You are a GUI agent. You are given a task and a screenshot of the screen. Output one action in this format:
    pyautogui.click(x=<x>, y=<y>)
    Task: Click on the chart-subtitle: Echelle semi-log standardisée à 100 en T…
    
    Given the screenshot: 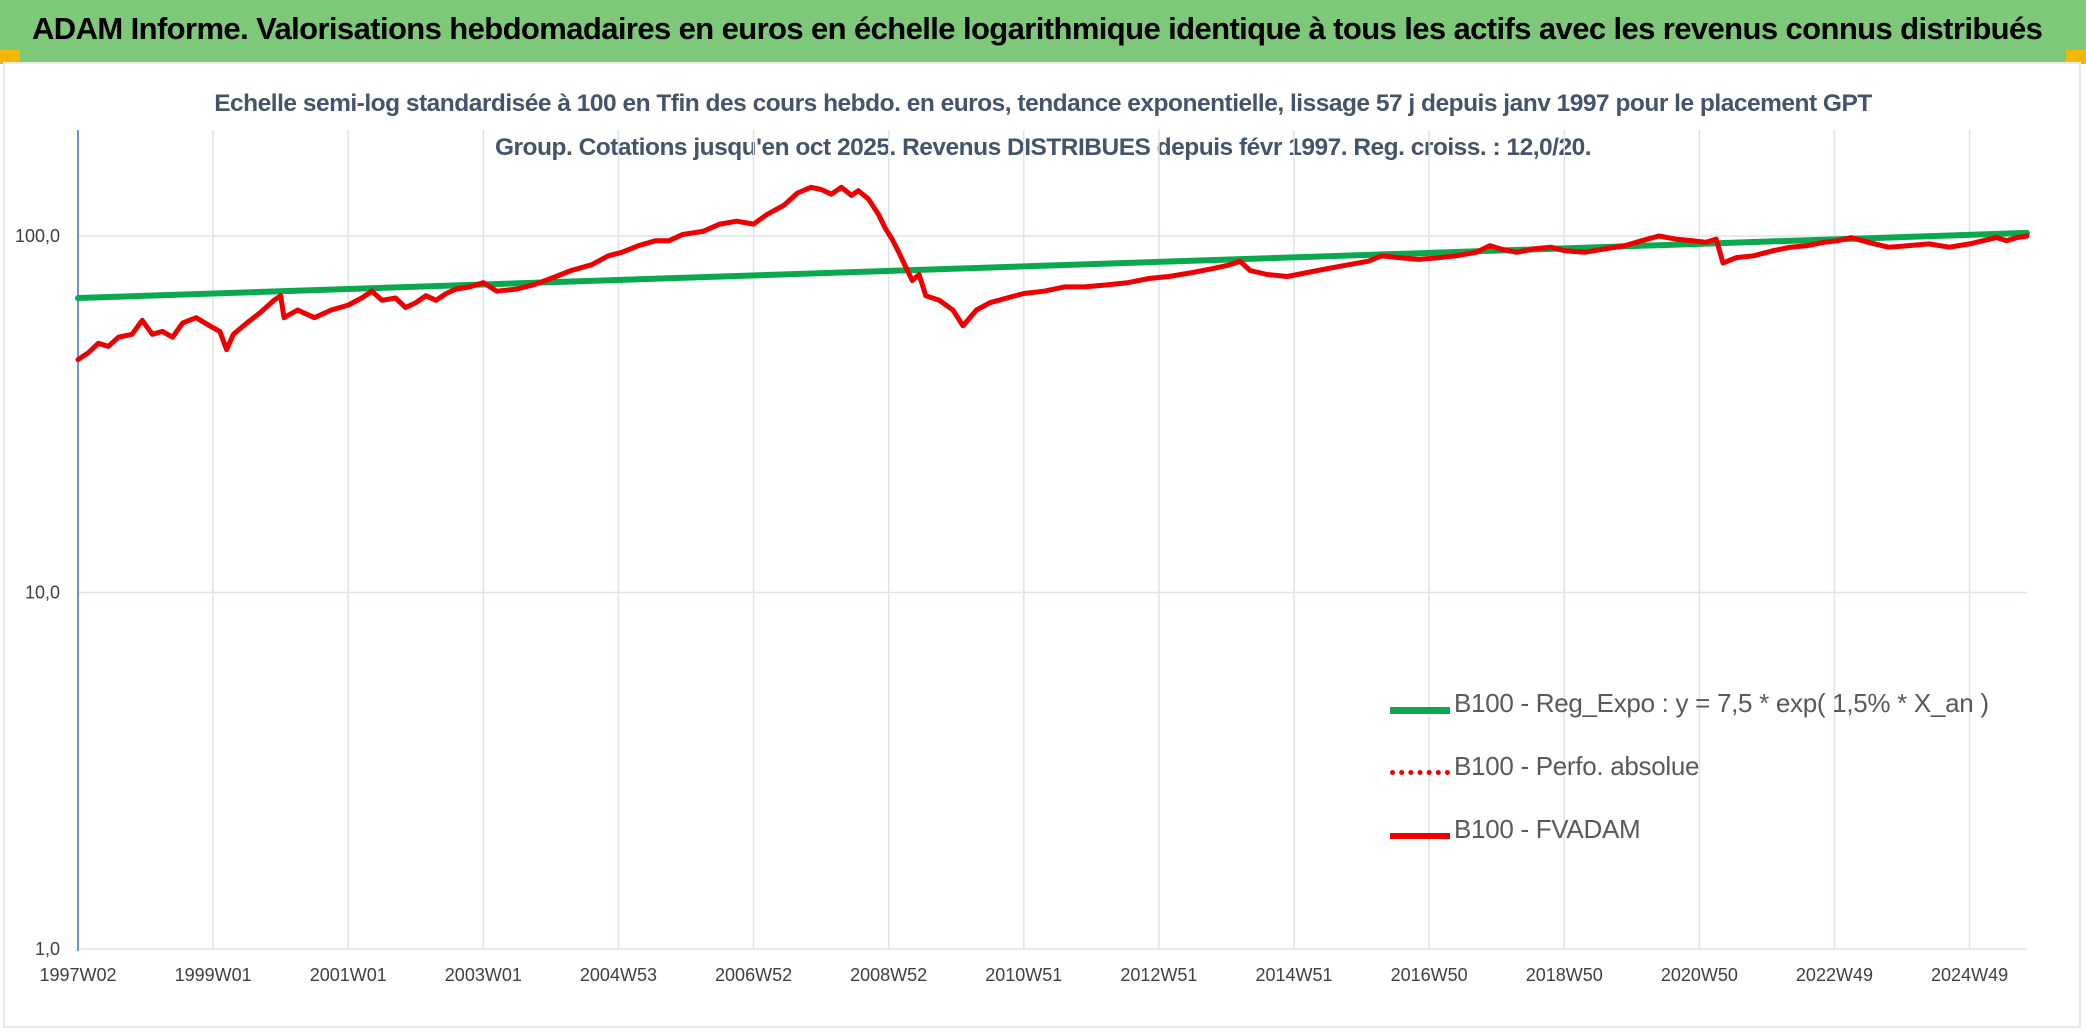 What is the action you would take?
    pyautogui.click(x=1043, y=125)
    